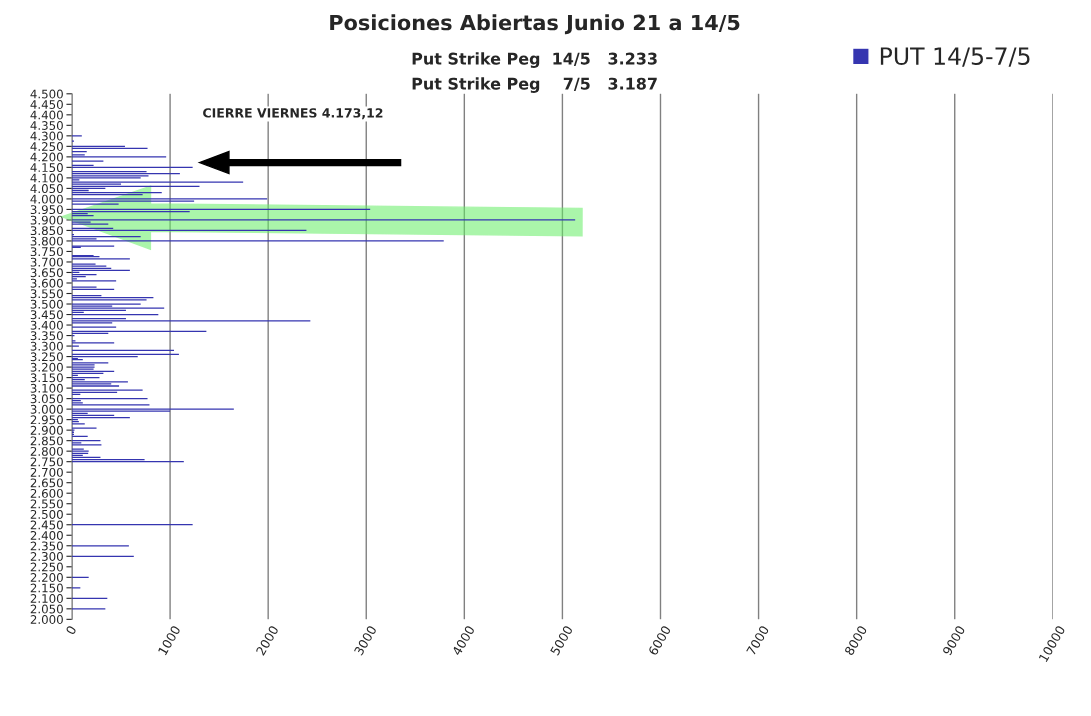  Describe the element at coordinates (46, 598) in the screenshot. I see `y-tick-label: 2.100` at that location.